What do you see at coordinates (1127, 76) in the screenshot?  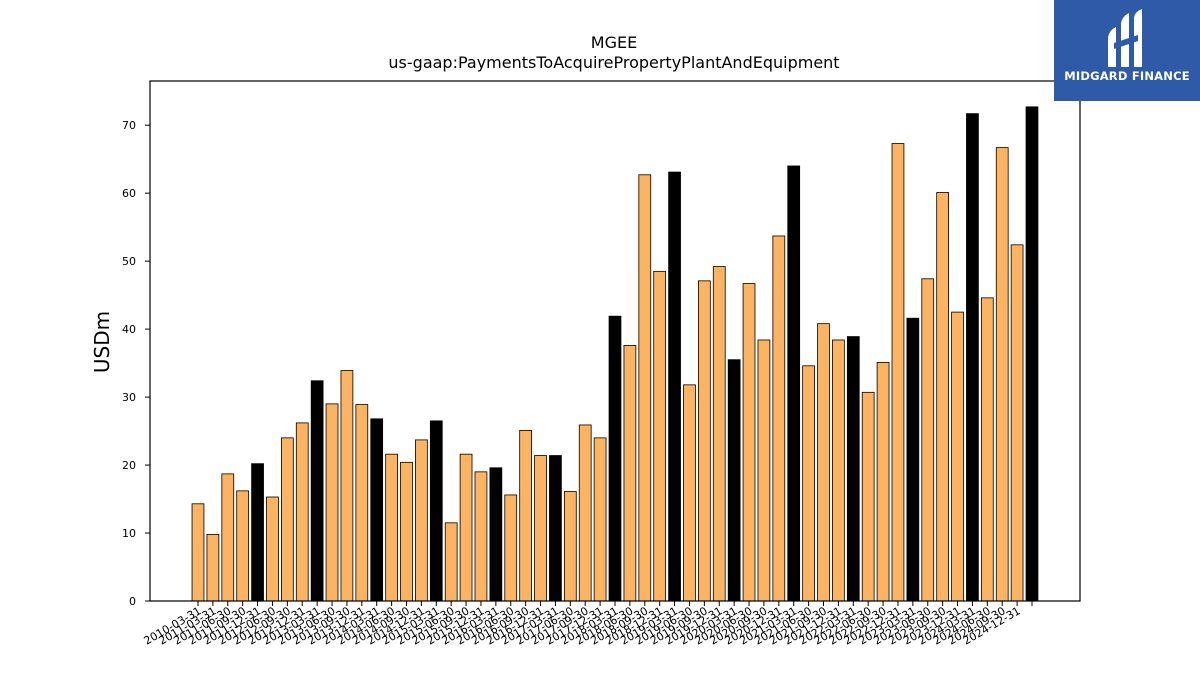 I see `logo-text: MIDGARD FINANCE` at bounding box center [1127, 76].